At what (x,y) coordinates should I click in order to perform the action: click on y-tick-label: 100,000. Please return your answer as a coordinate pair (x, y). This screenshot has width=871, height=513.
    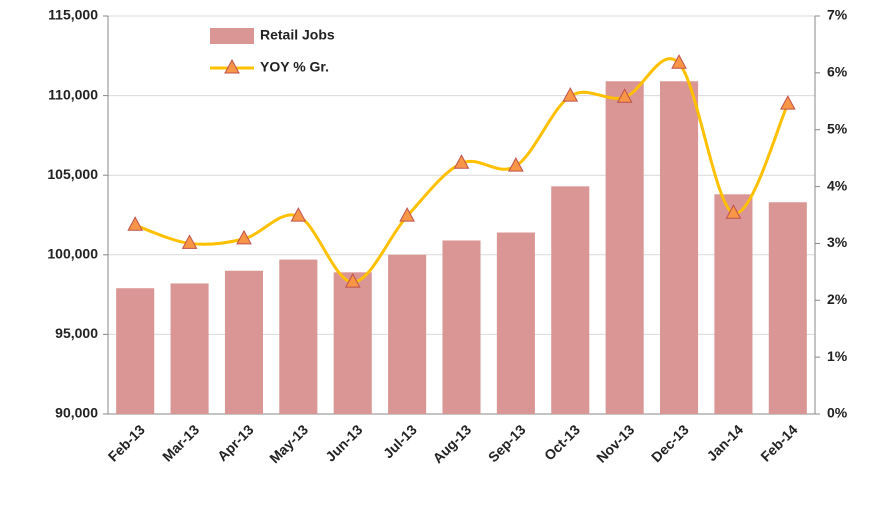
    Looking at the image, I should click on (72, 254).